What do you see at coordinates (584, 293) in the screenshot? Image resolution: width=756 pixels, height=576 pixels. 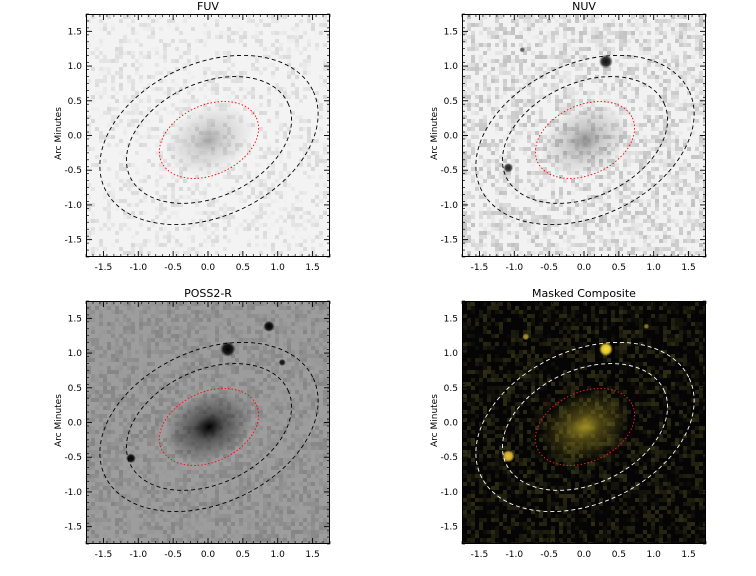 I see `panel-title: Masked Composite` at bounding box center [584, 293].